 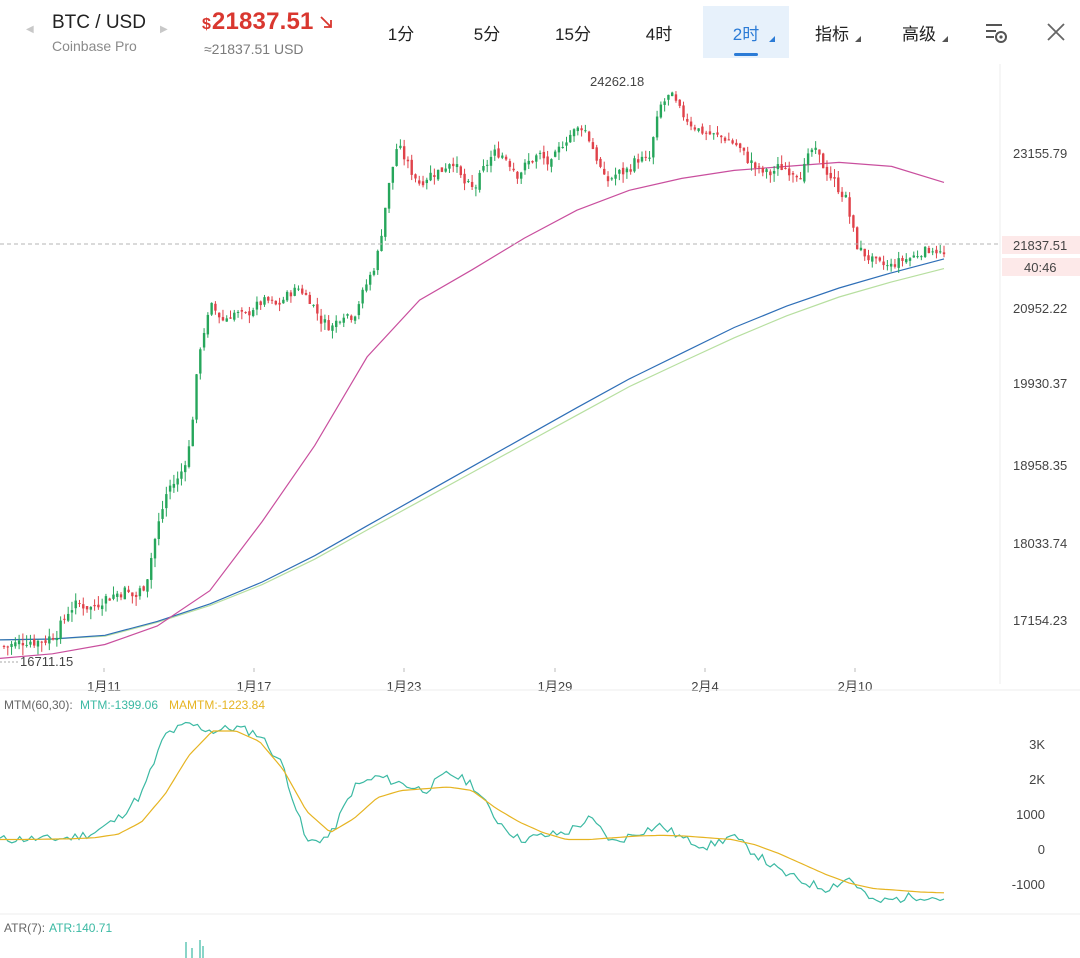 I want to click on tab-4h: 4时, so click(x=659, y=32).